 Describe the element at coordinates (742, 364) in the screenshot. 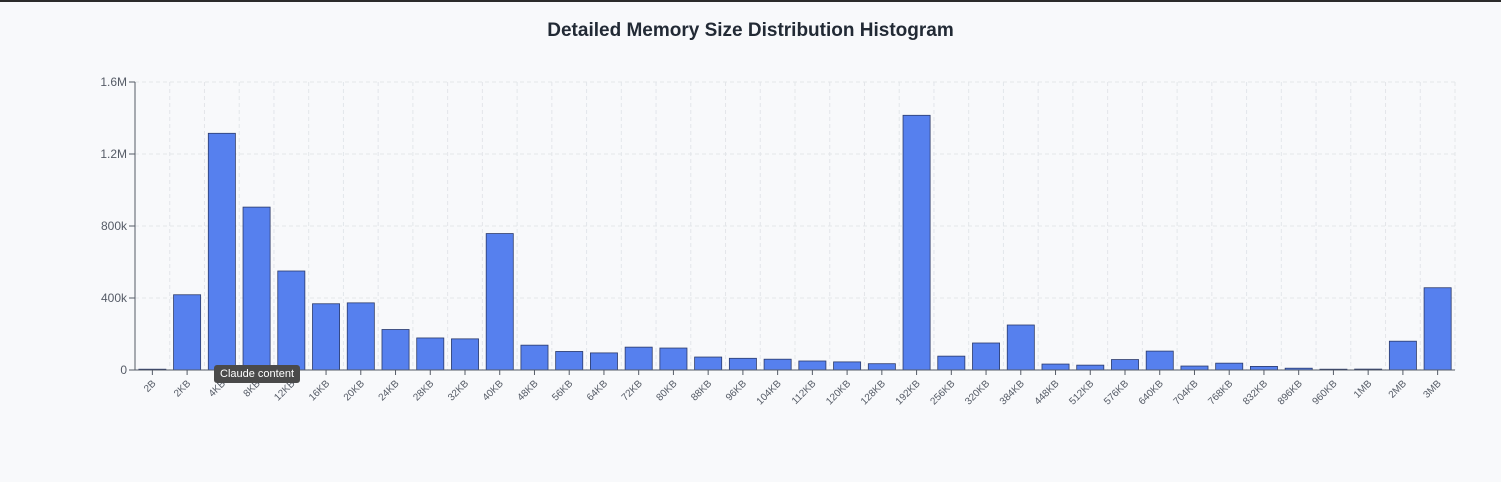

I see `bar-96KB` at that location.